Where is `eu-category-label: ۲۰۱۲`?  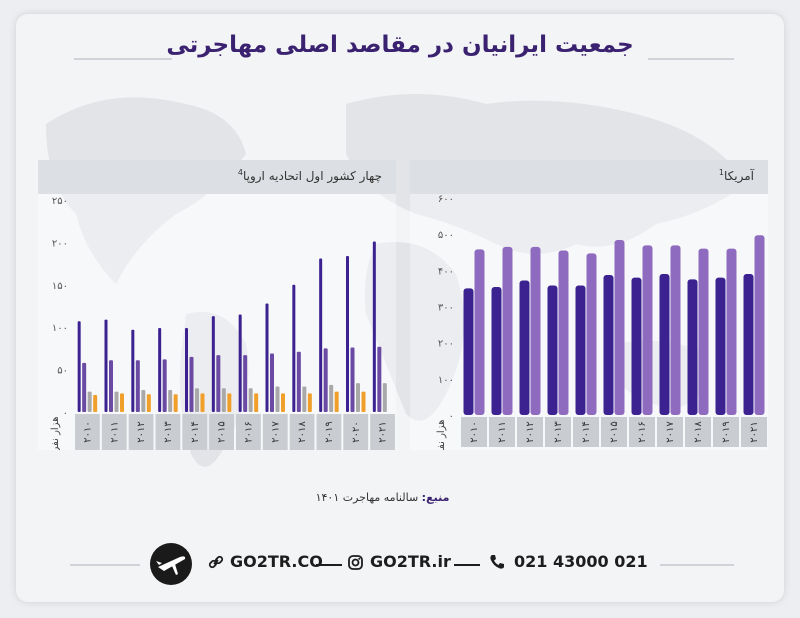 eu-category-label: ۲۰۱۲ is located at coordinates (141, 431).